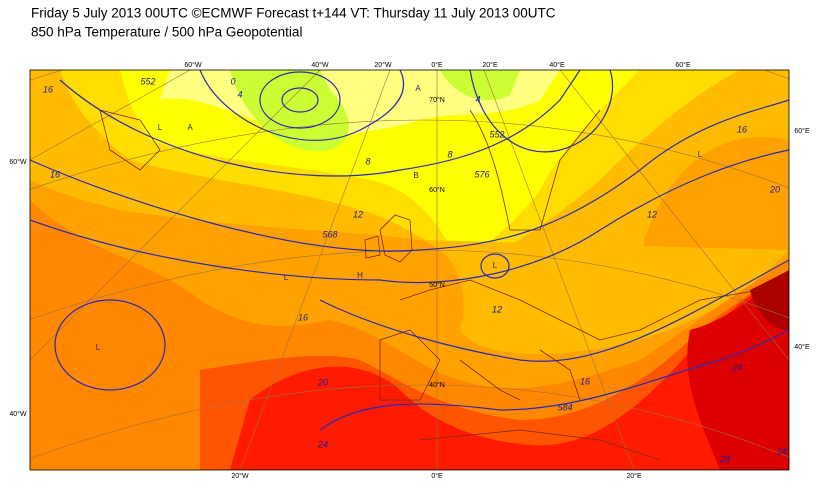 The width and height of the screenshot is (819, 487). What do you see at coordinates (18, 162) in the screenshot?
I see `lat-edge-label: 60°W` at bounding box center [18, 162].